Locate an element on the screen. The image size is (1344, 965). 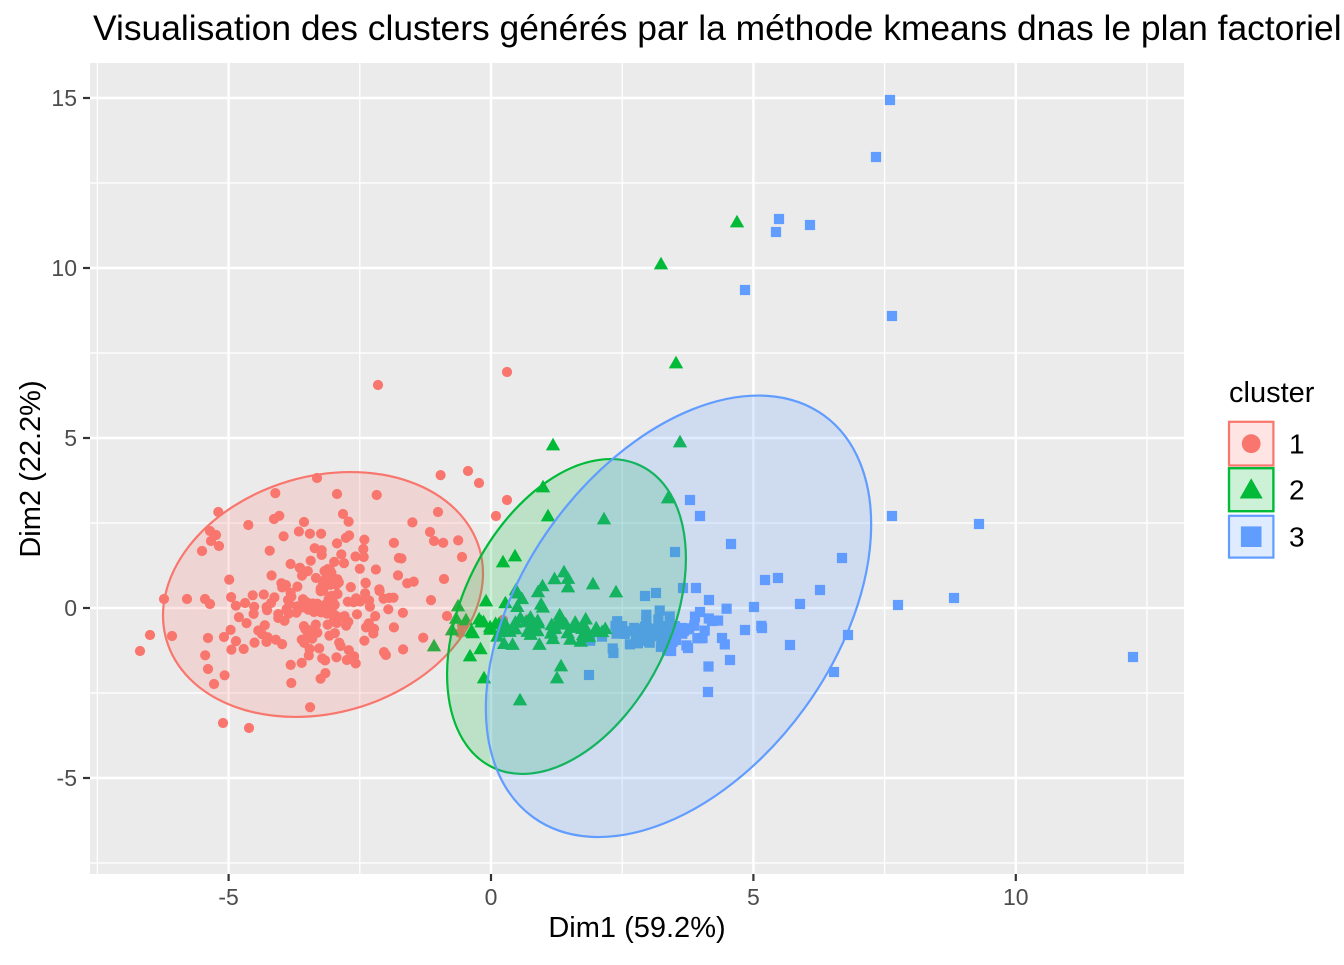
svg-text: 15 is located at coordinates (64, 98).